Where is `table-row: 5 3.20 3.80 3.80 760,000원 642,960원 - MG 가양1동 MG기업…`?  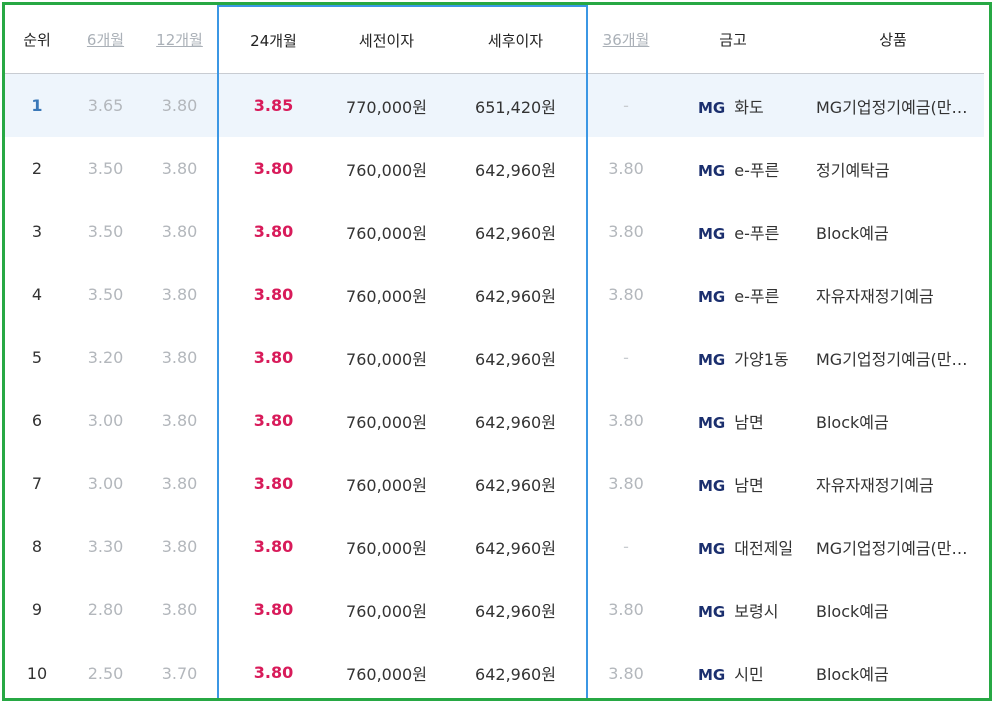 table-row: 5 3.20 3.80 3.80 760,000원 642,960원 - MG 가양1동 MG기업… is located at coordinates (494, 357).